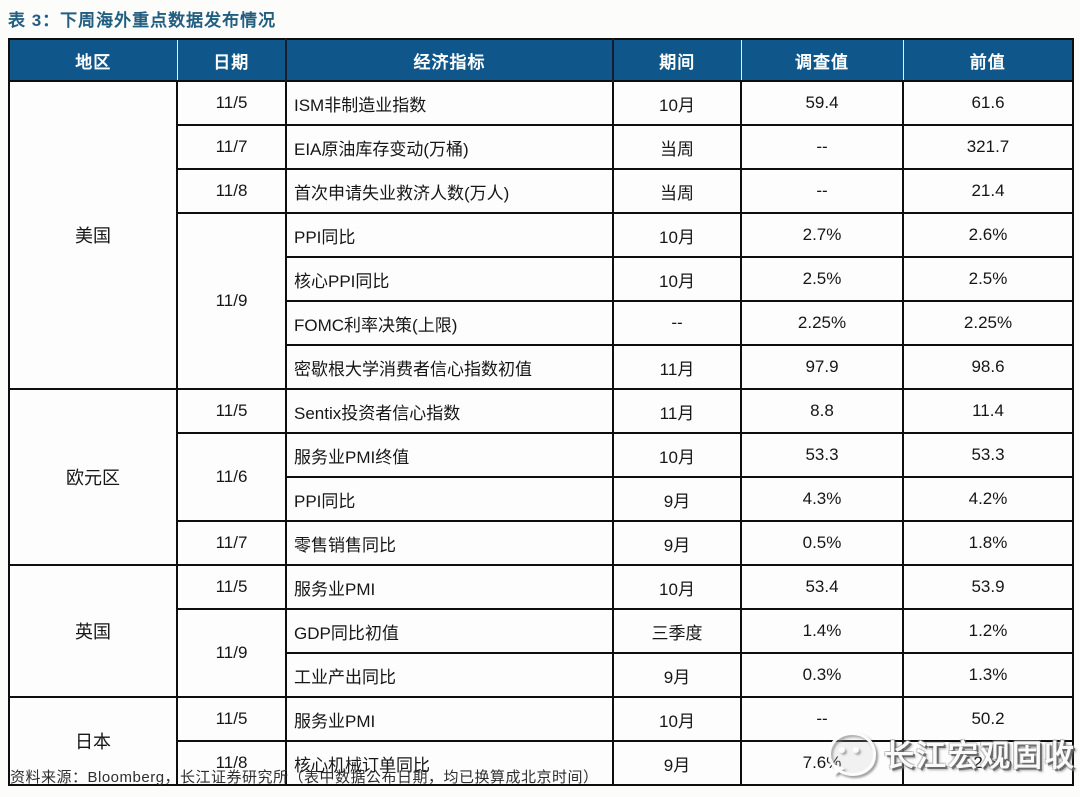 This screenshot has width=1080, height=797. What do you see at coordinates (231, 477) in the screenshot?
I see `date-cell: 11/6` at bounding box center [231, 477].